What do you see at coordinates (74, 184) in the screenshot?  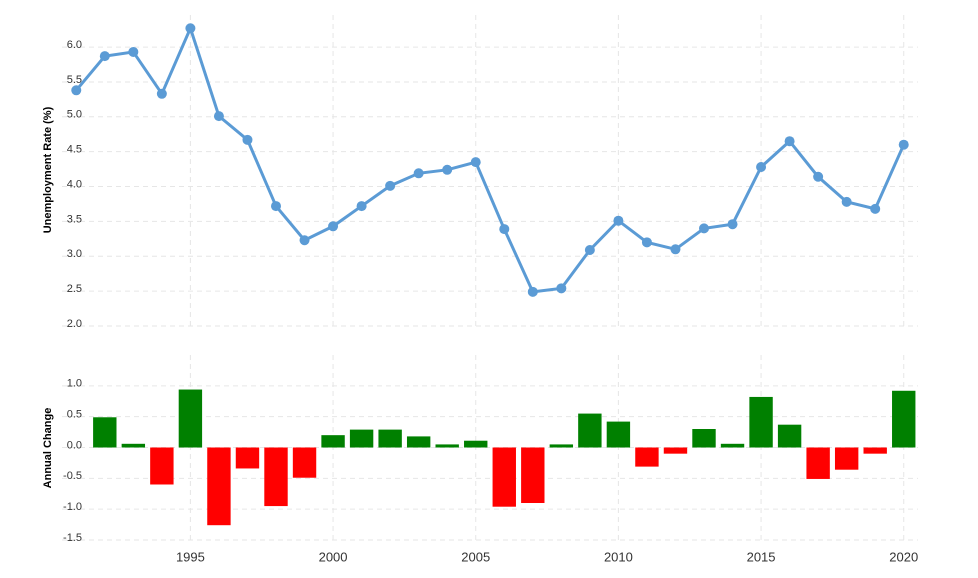 I see `y-tick-label: 4.0` at bounding box center [74, 184].